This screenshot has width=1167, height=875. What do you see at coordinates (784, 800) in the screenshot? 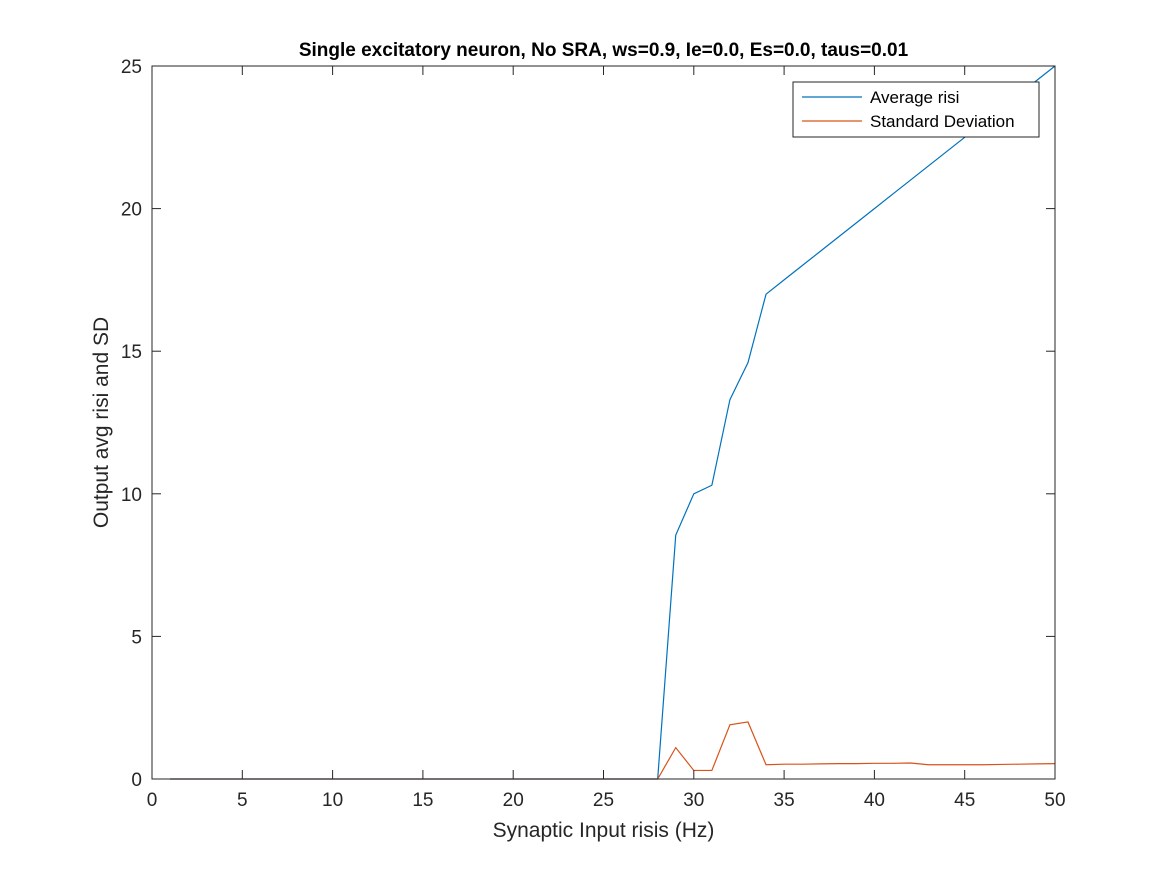
I see `x-tick-label: 35` at bounding box center [784, 800].